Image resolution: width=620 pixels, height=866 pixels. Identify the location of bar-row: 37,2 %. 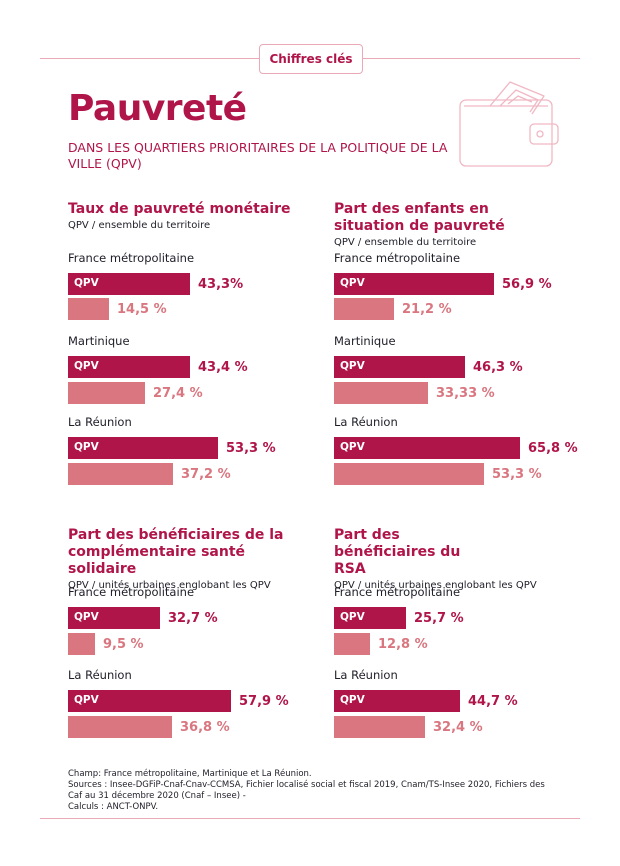
(149, 474).